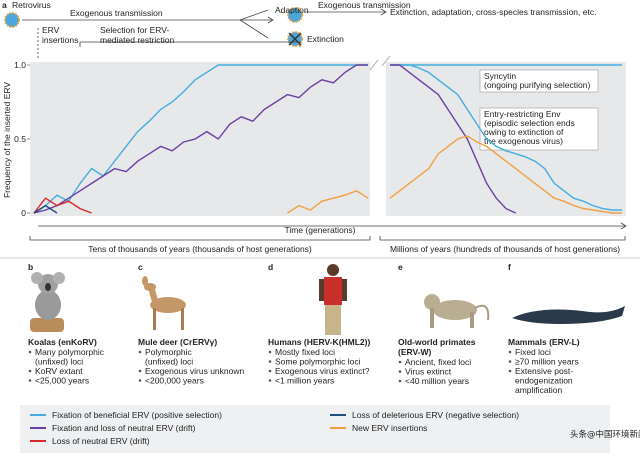 The height and width of the screenshot is (456, 640). I want to click on bullet-text: KoRV extant, so click(59, 371).